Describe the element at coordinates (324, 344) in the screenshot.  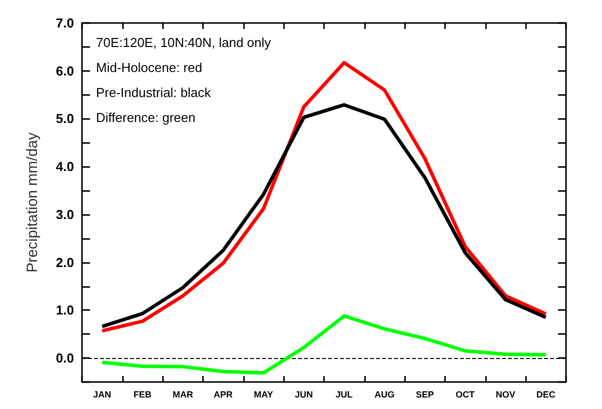
I see `line-series` at that location.